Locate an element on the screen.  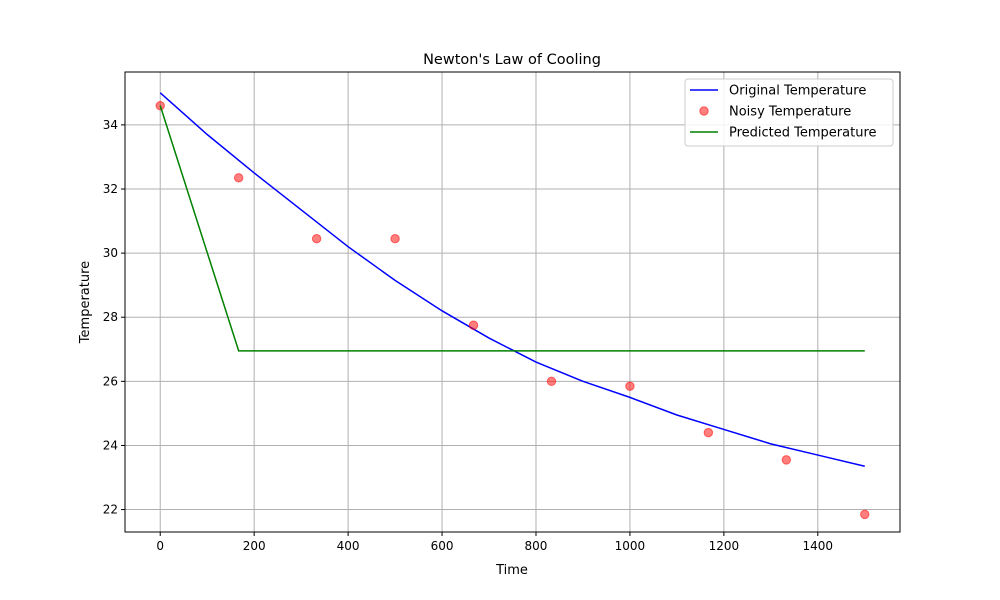
y-tick-label: 24 is located at coordinates (110, 445).